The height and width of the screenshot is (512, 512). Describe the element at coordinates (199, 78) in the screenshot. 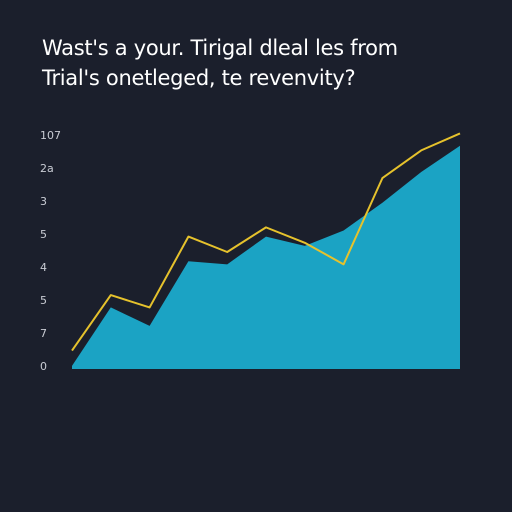

I see `chart-title-line-2: Trial's onetleged, te revenvity?` at that location.